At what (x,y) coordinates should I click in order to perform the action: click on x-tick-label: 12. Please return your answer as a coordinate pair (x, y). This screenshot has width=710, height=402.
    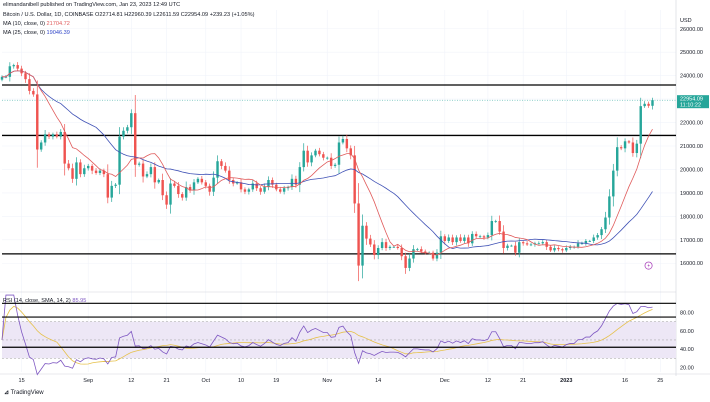
    Looking at the image, I should click on (131, 381).